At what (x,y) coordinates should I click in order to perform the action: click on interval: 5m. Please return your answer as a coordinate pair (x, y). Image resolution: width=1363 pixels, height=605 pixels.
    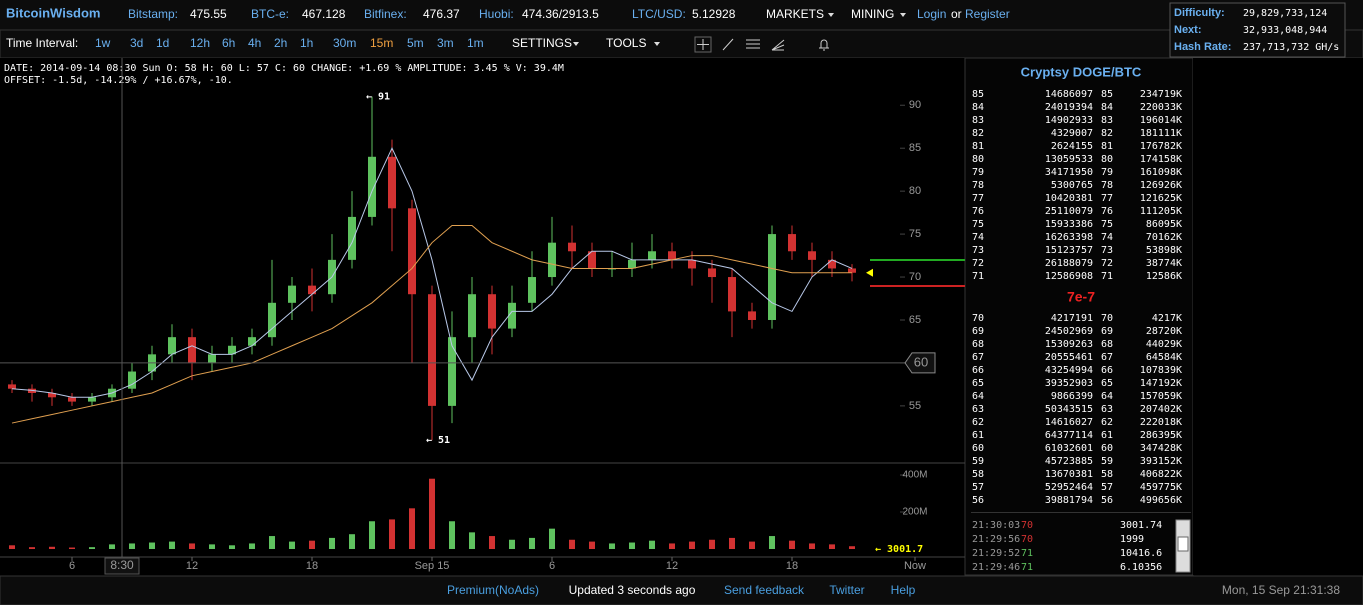
    Looking at the image, I should click on (415, 43).